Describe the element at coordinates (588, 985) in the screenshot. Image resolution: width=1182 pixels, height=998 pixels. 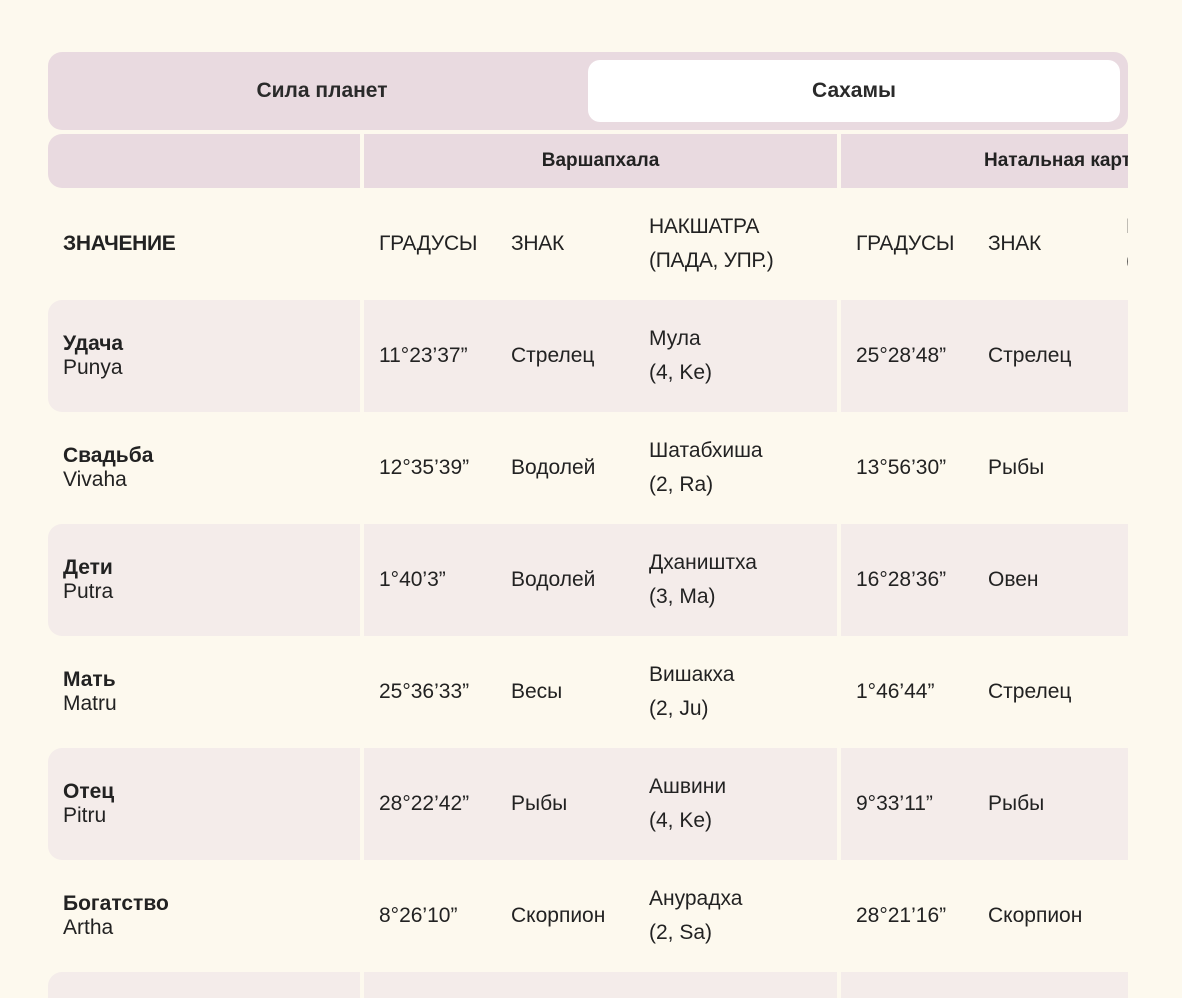
I see `table-row-partial` at that location.